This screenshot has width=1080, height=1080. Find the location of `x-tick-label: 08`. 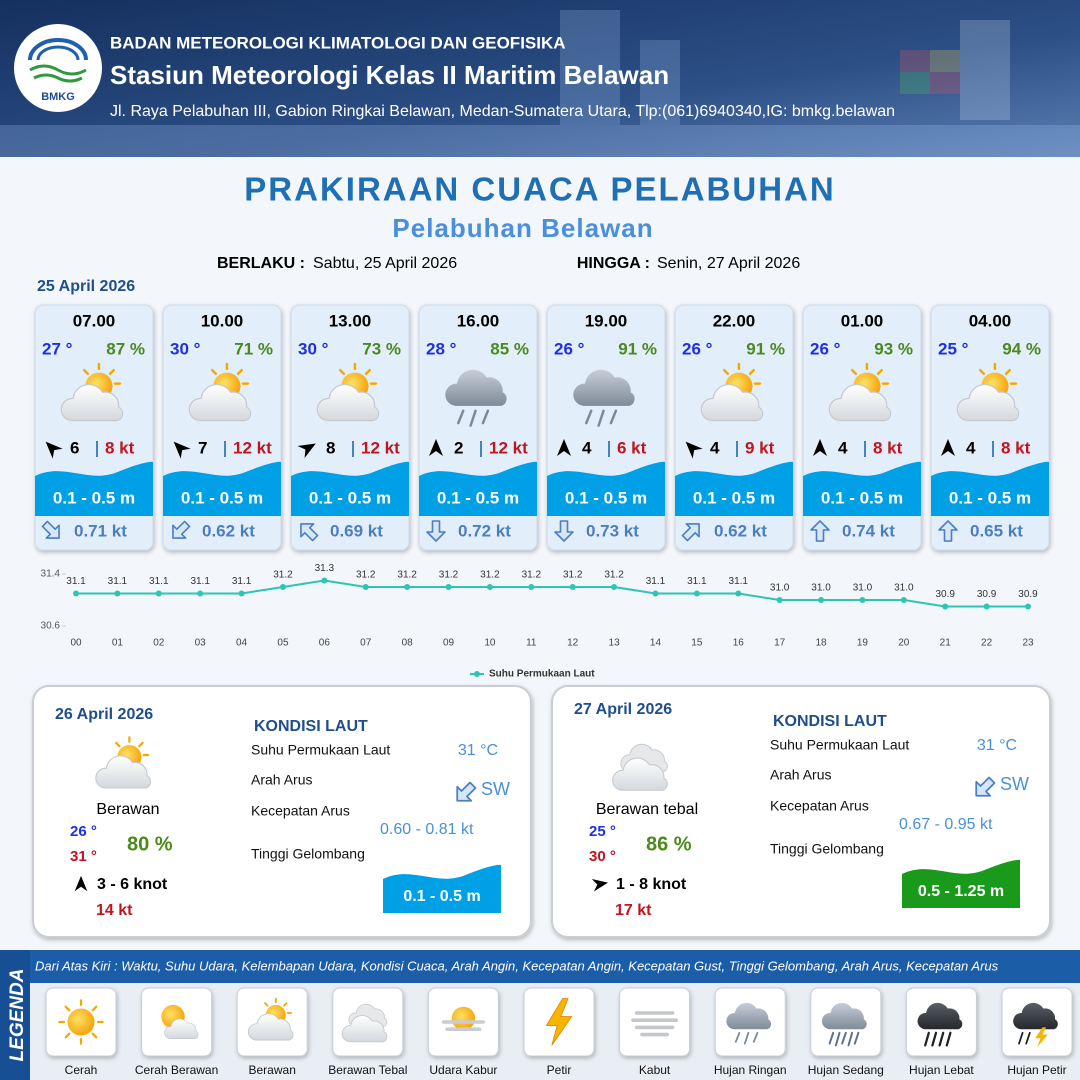

x-tick-label: 08 is located at coordinates (408, 643).